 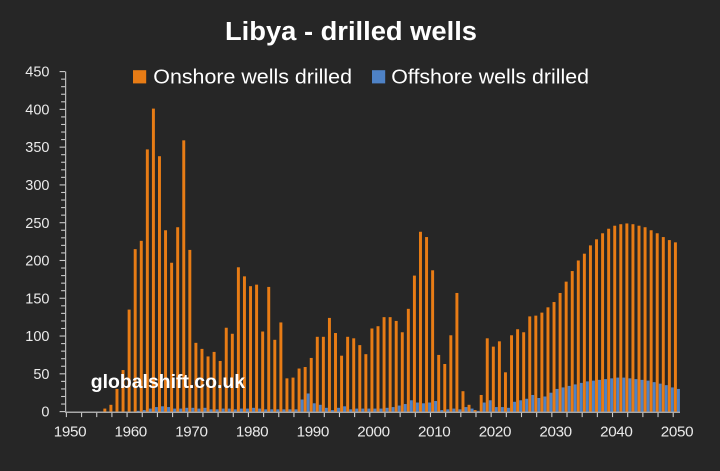 I want to click on svg-text: 150, so click(x=37, y=299).